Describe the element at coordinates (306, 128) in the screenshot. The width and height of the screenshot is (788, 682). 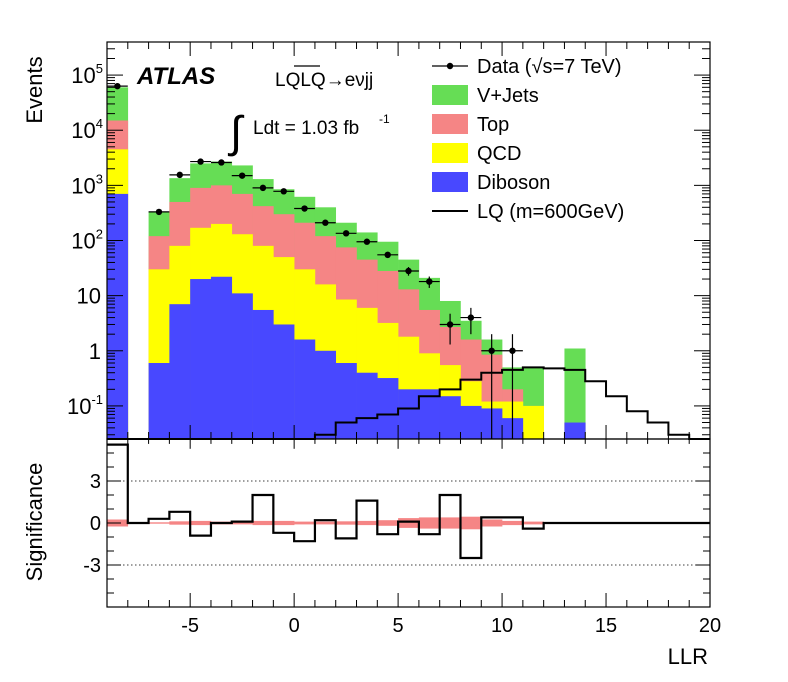
I see `luminosity-text: Ldt = 1.03 fb` at that location.